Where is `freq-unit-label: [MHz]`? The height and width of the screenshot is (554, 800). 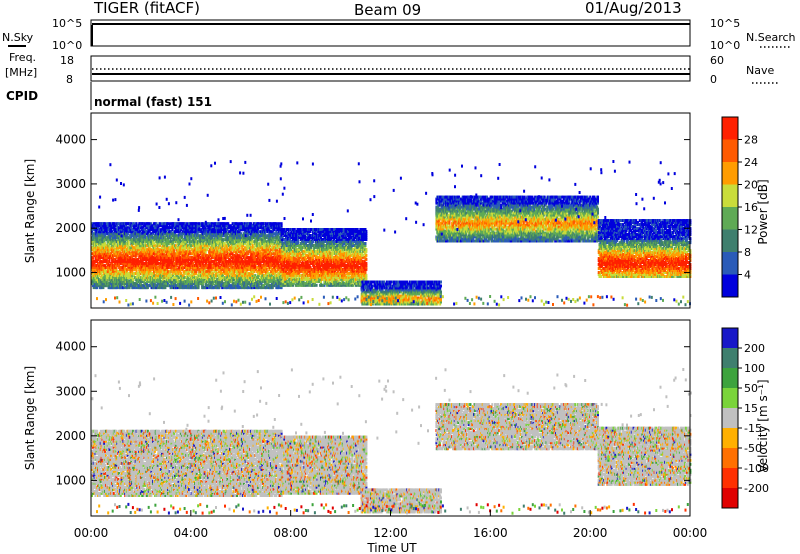
freq-unit-label: [MHz] is located at coordinates (21, 72).